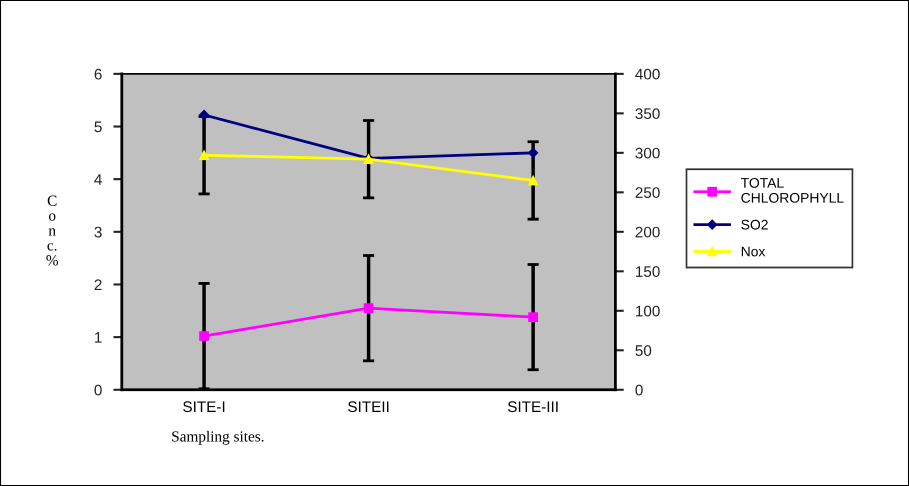 The image size is (909, 486). Describe the element at coordinates (98, 127) in the screenshot. I see `y-tick-label: 5` at that location.